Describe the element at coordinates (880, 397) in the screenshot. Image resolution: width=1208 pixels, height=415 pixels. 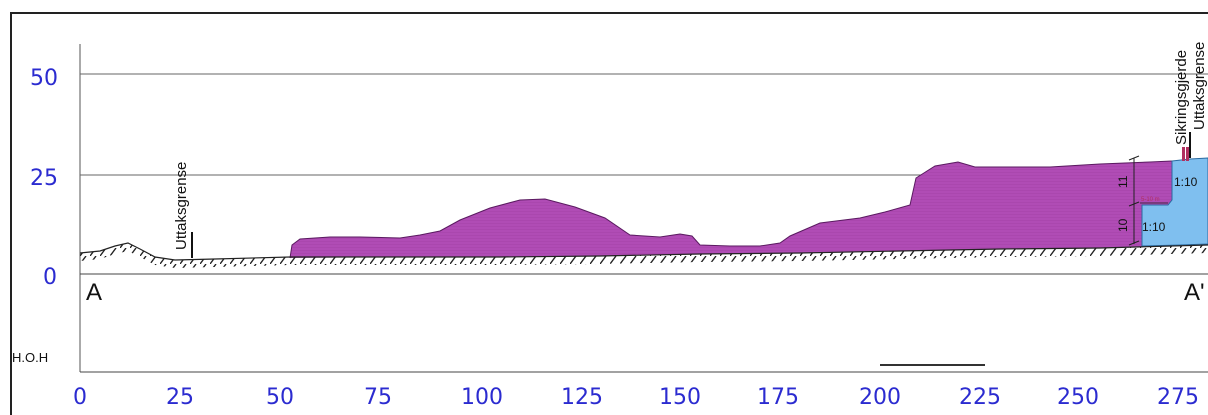
I see `x-tick-label: 200` at that location.